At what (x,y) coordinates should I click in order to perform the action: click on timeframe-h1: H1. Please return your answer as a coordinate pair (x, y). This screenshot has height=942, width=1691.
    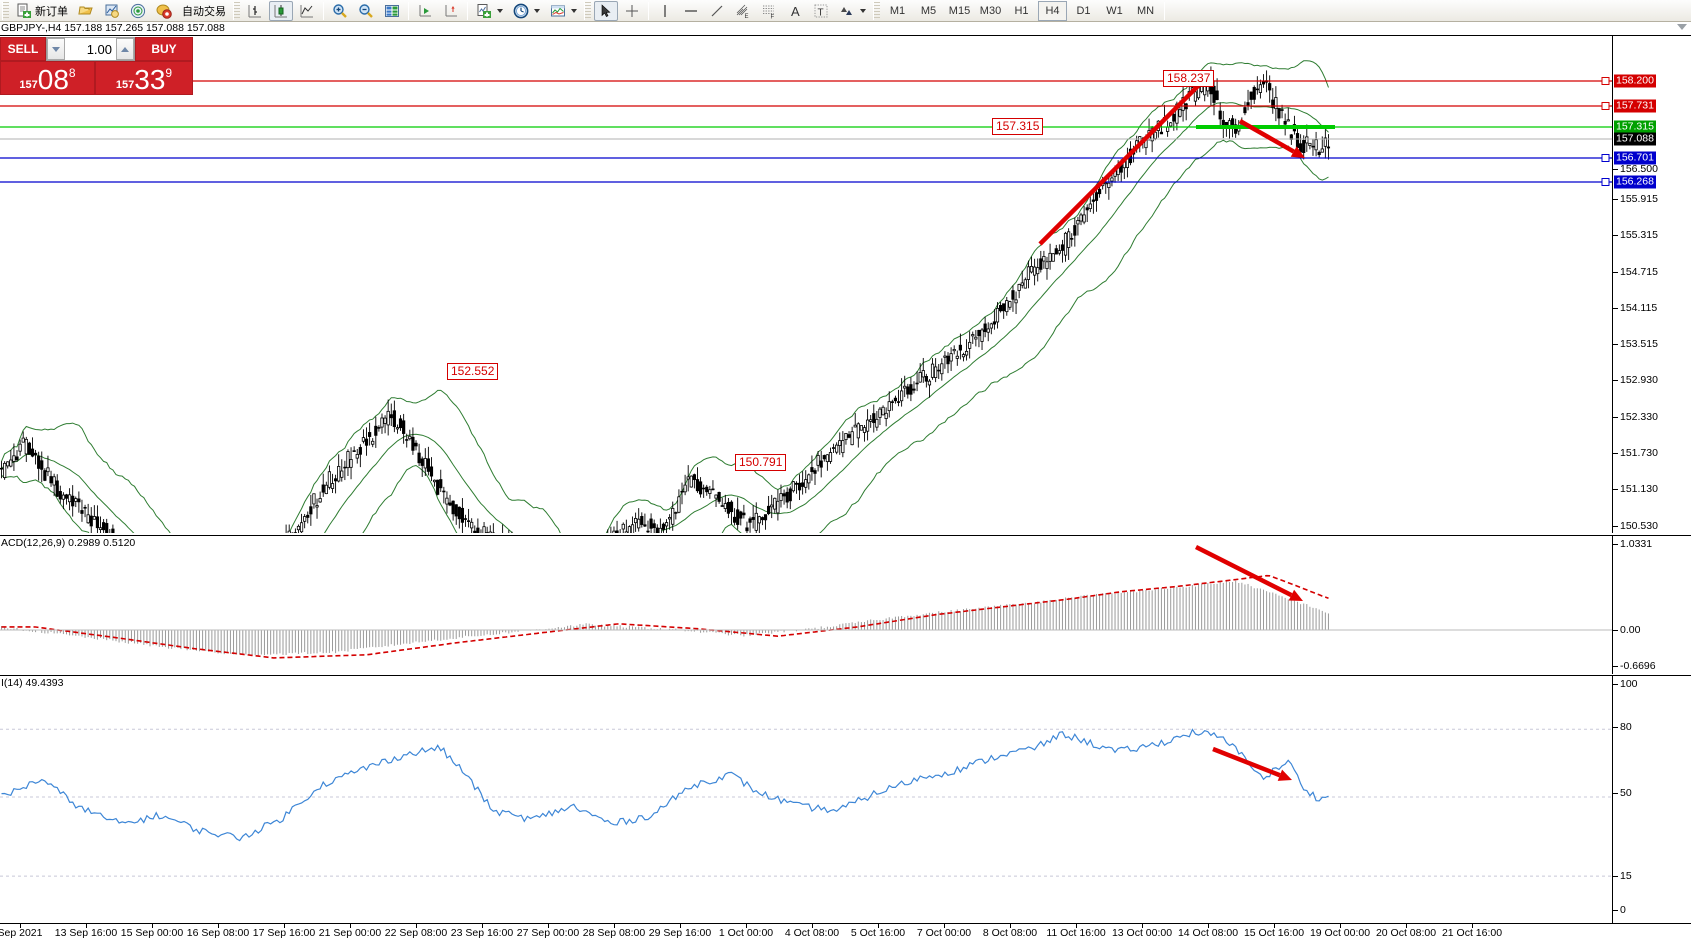
    Looking at the image, I should click on (1021, 10).